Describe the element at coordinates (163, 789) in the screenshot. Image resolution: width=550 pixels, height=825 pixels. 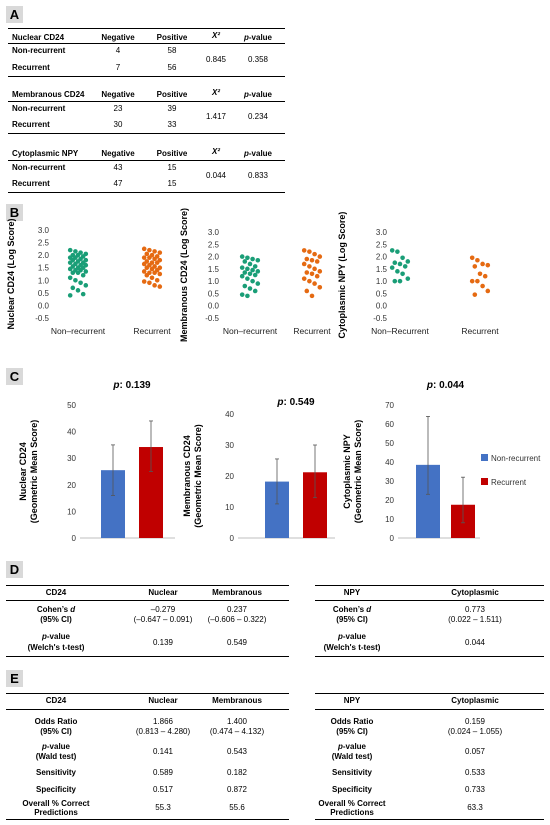
I see `cell: 0.517` at that location.